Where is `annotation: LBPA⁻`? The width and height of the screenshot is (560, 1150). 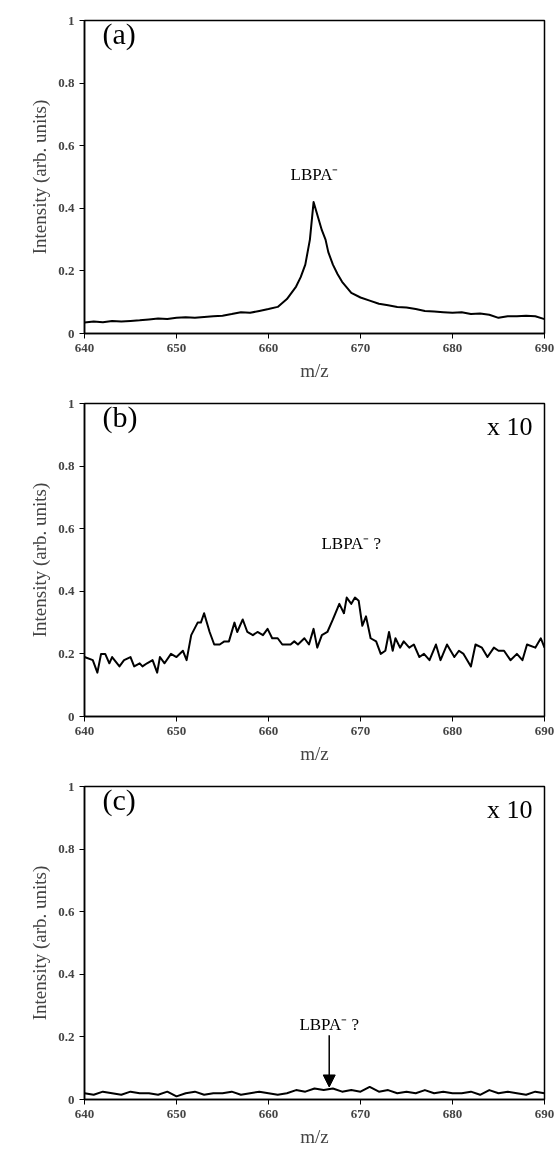 annotation: LBPA⁻ is located at coordinates (314, 175).